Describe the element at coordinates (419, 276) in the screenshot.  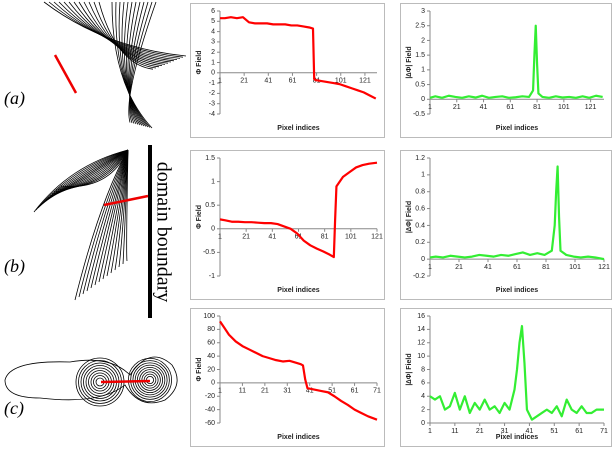
I see `y-tick-label: -0.2` at that location.